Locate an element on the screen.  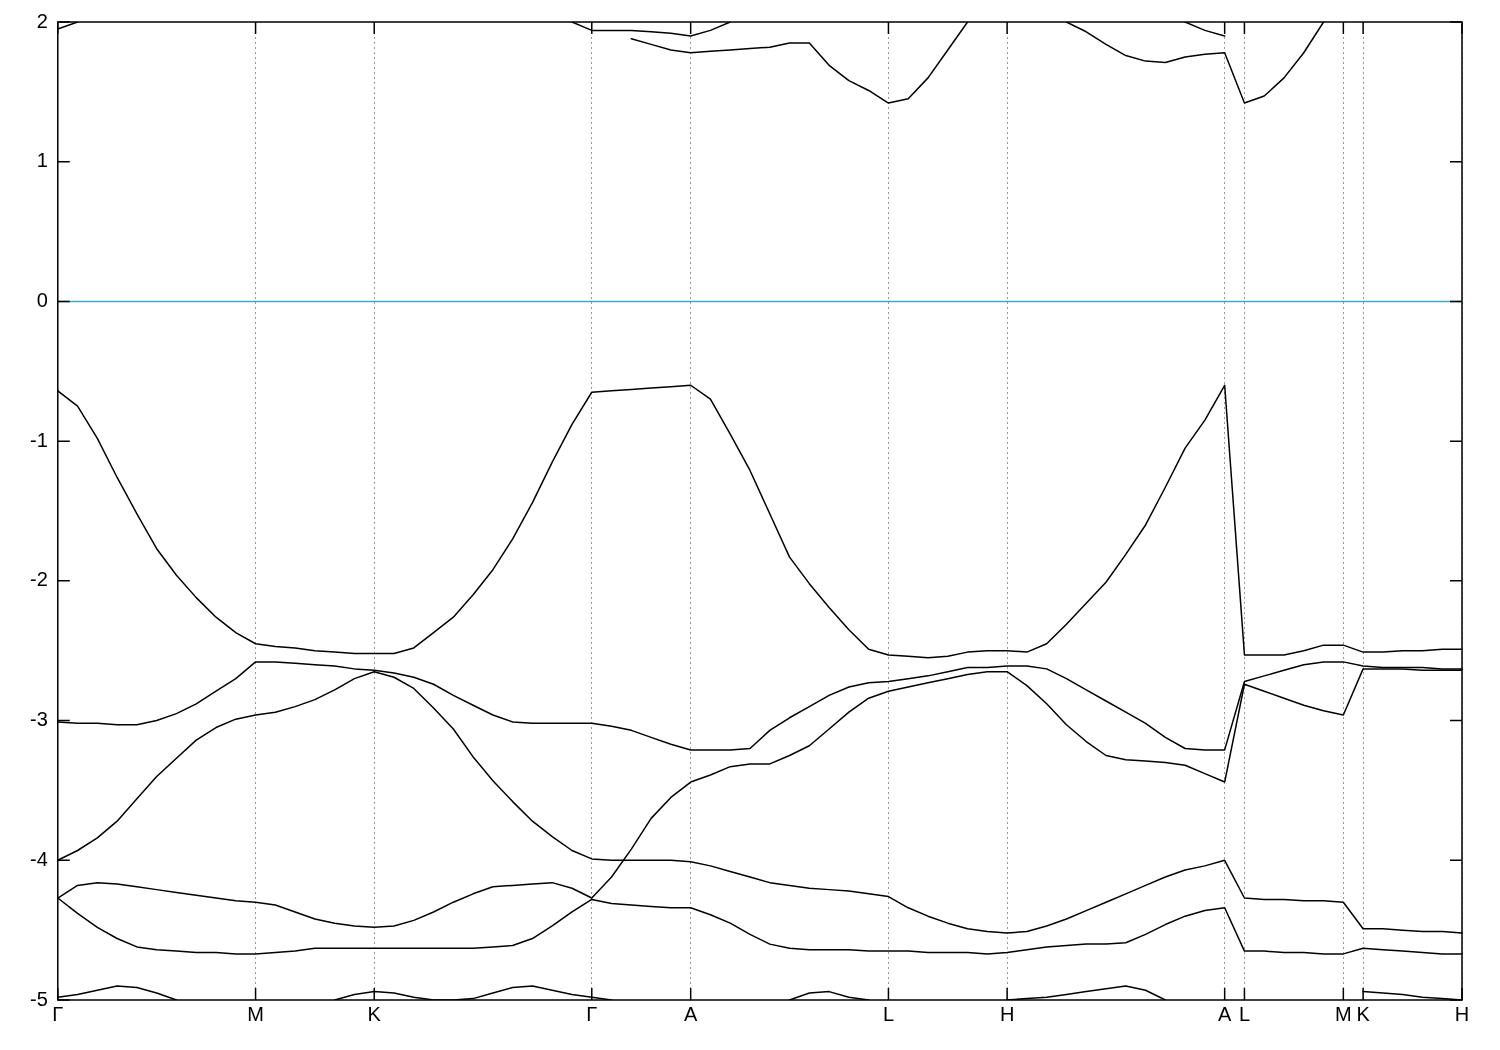
y-tick-label: -3 is located at coordinates (38, 719).